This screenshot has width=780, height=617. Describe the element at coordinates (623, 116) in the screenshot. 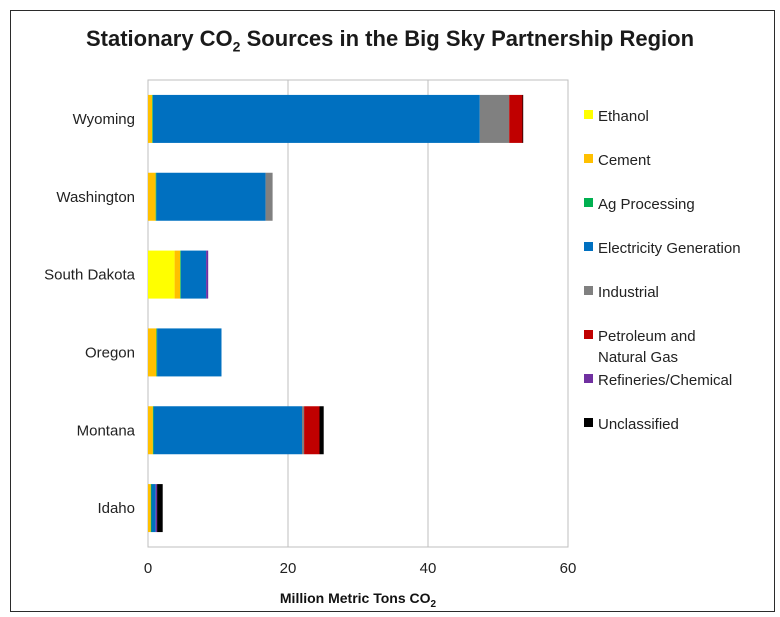

I see `legend-label: Ethanol` at that location.